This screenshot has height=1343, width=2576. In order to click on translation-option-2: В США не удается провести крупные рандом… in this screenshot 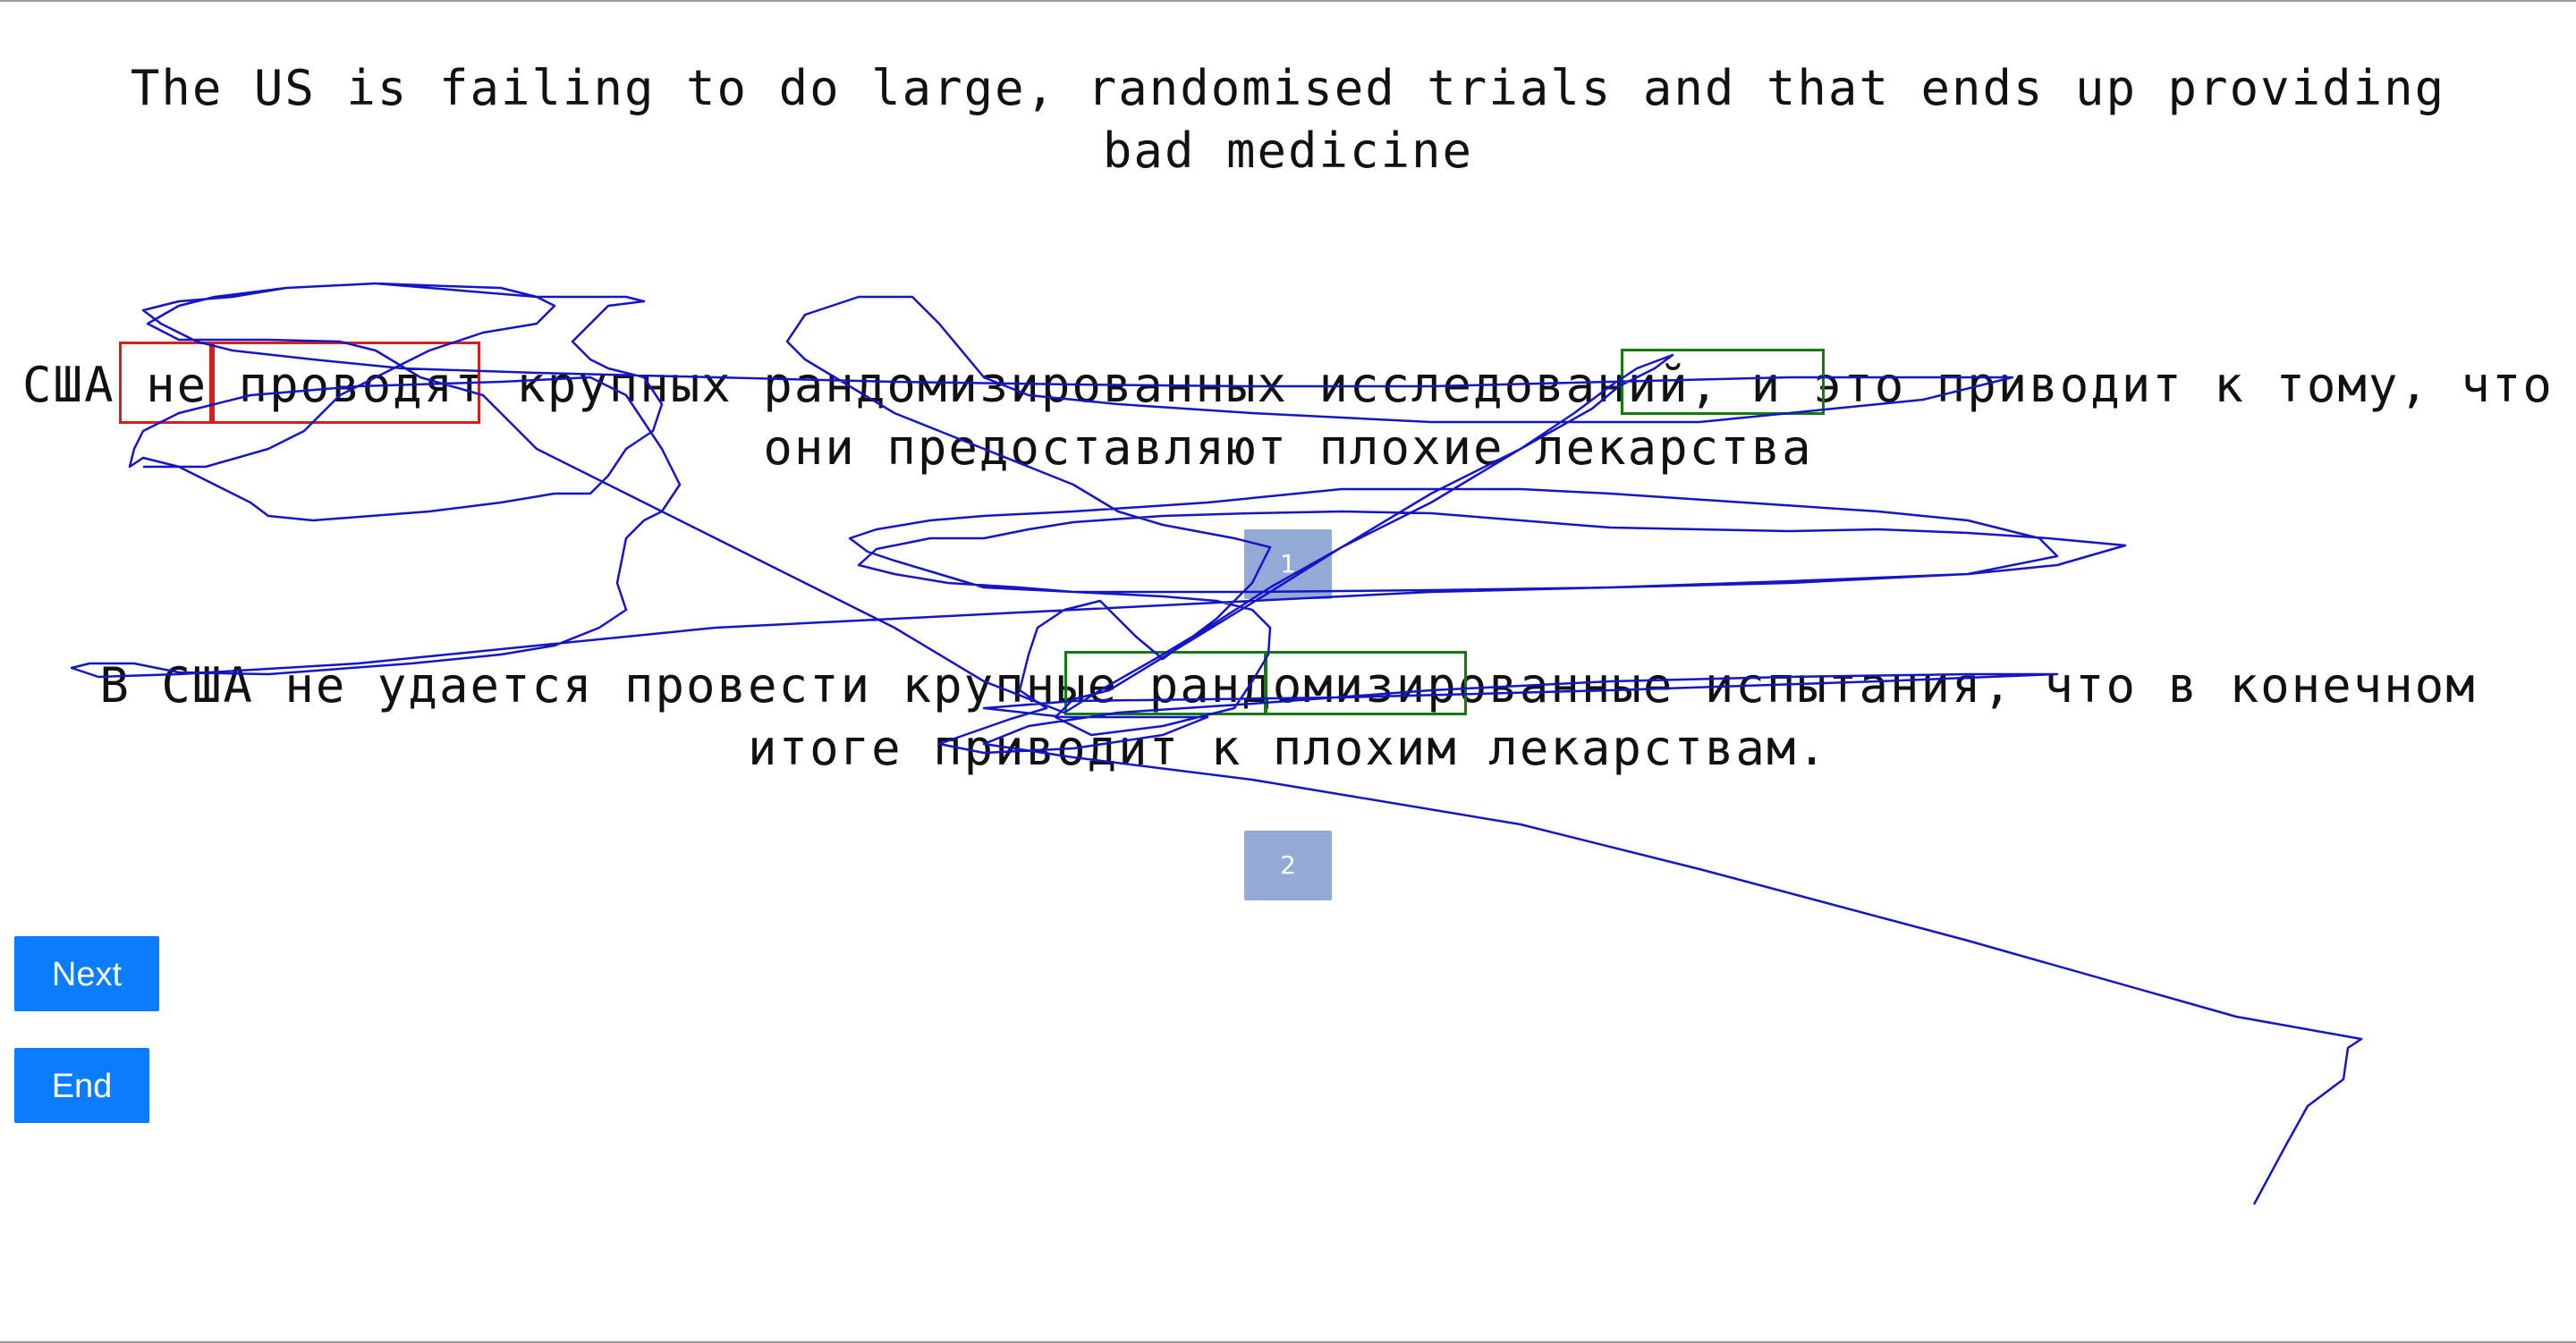, I will do `click(1288, 716)`.